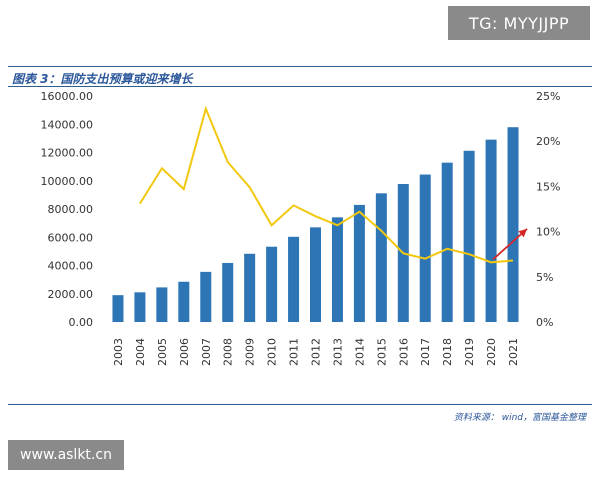 The width and height of the screenshot is (600, 480). What do you see at coordinates (425, 352) in the screenshot?
I see `x-axis-tick: 2017` at bounding box center [425, 352].